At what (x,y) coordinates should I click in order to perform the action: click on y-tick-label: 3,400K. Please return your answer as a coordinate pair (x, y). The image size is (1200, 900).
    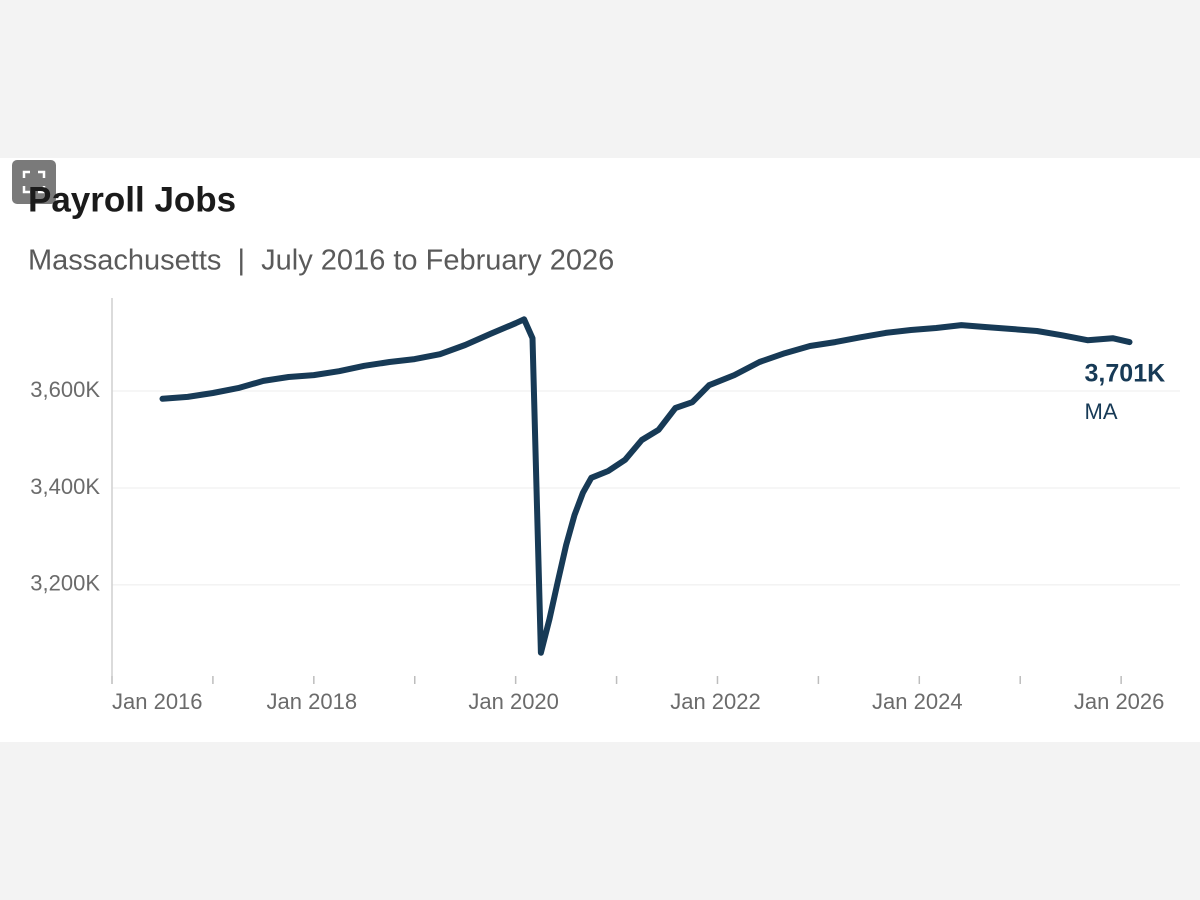
    Looking at the image, I should click on (65, 486).